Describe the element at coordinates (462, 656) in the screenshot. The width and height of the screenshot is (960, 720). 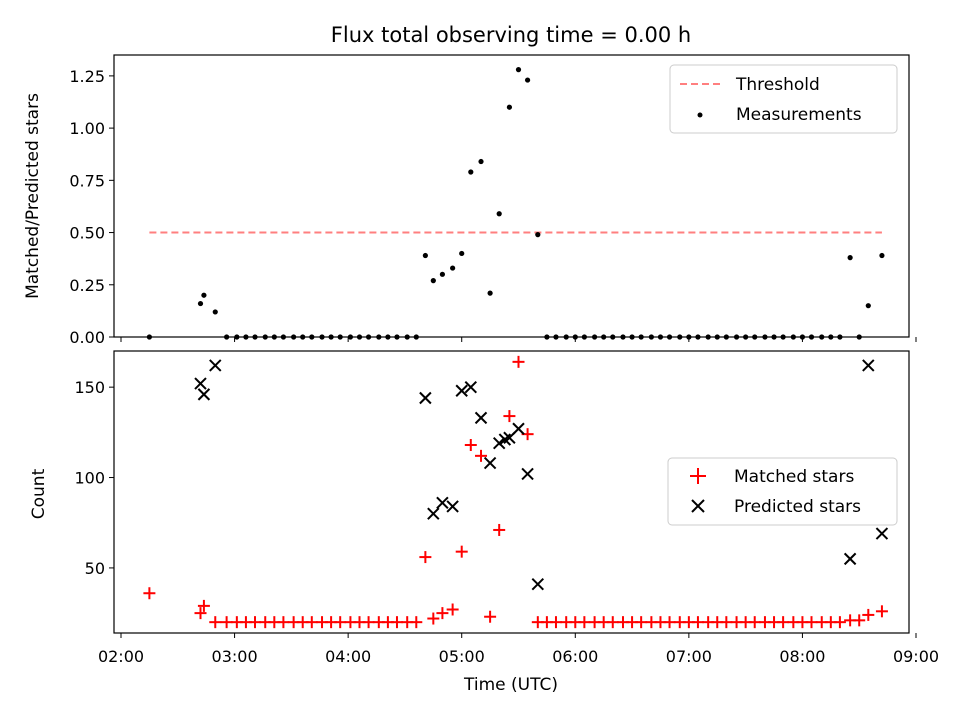
I see `x-tick-label: 05:00` at that location.